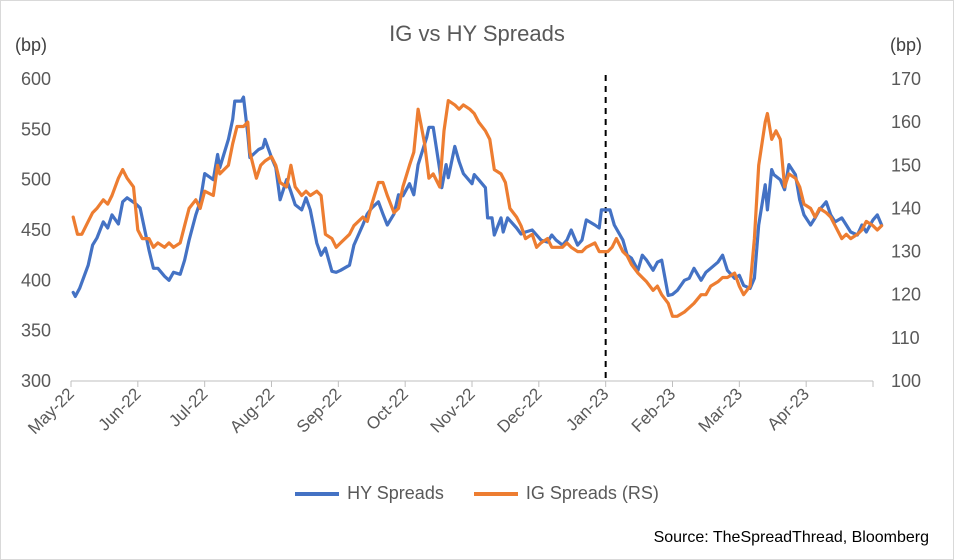 The width and height of the screenshot is (954, 560). Describe the element at coordinates (519, 410) in the screenshot. I see `x-tick-label: Dec-22` at that location.